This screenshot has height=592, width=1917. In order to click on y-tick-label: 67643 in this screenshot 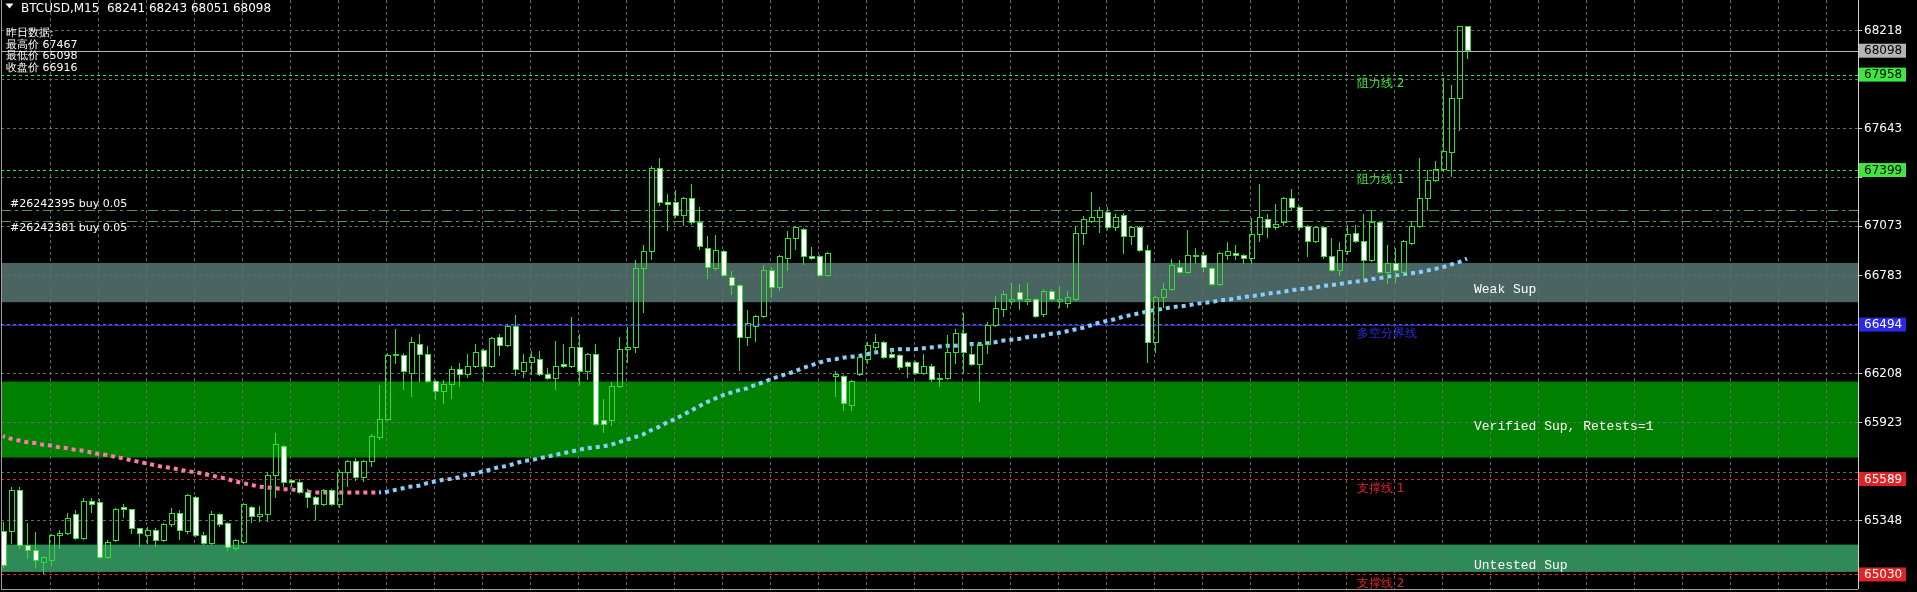, I will do `click(1883, 127)`.